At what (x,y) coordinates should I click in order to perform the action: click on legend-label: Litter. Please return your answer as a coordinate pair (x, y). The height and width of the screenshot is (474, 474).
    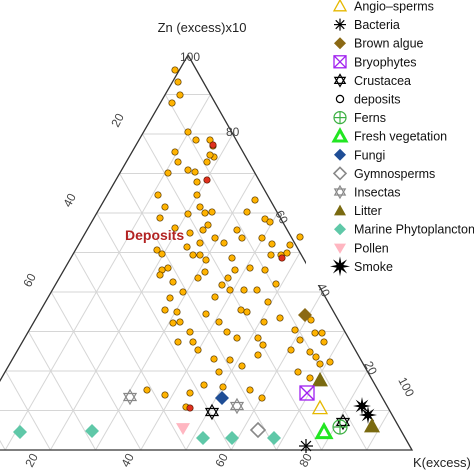
    Looking at the image, I should click on (368, 211).